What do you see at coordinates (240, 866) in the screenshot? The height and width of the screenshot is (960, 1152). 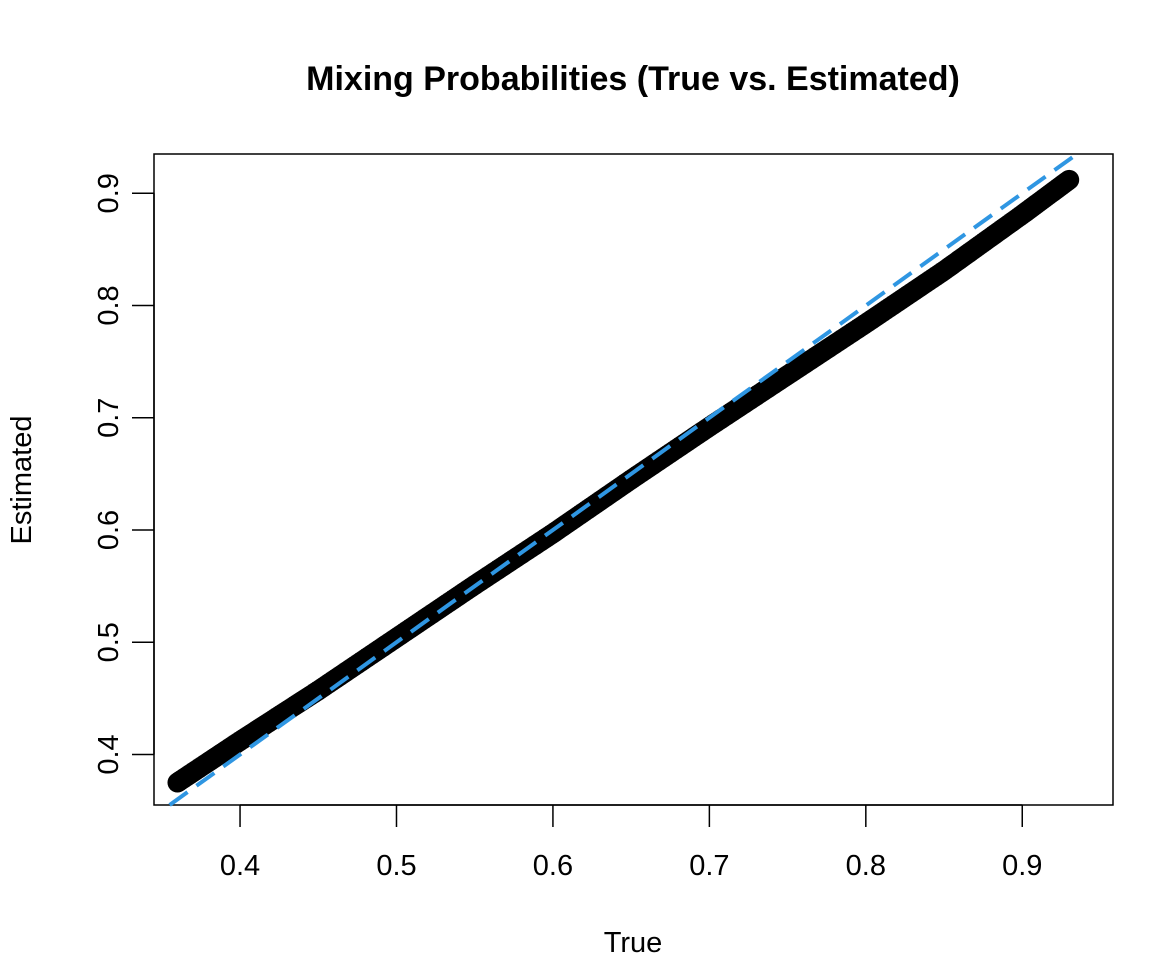 I see `x-tick-label: 0.4` at bounding box center [240, 866].